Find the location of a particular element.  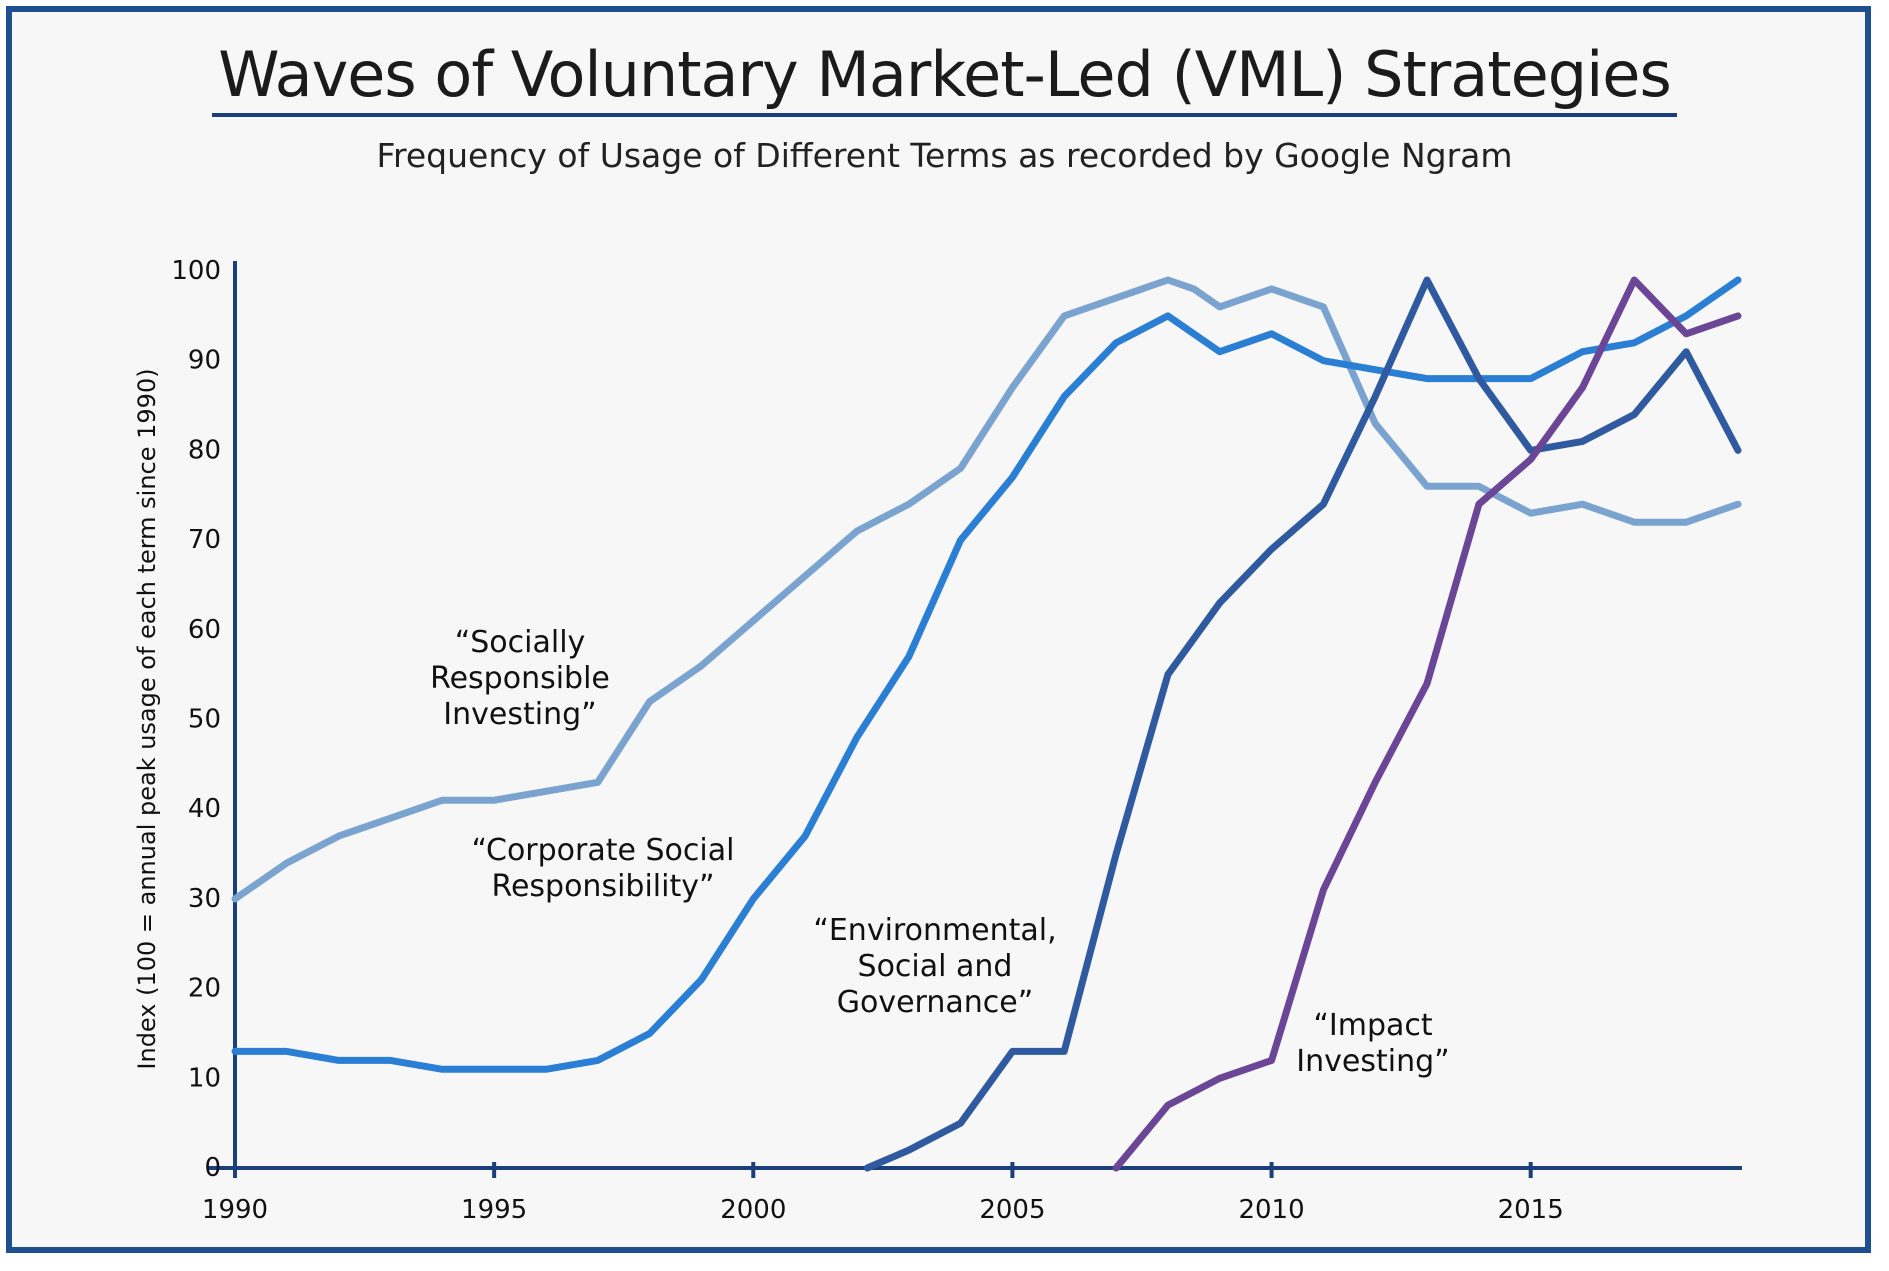

y-tick-label: 50 is located at coordinates (204, 720).